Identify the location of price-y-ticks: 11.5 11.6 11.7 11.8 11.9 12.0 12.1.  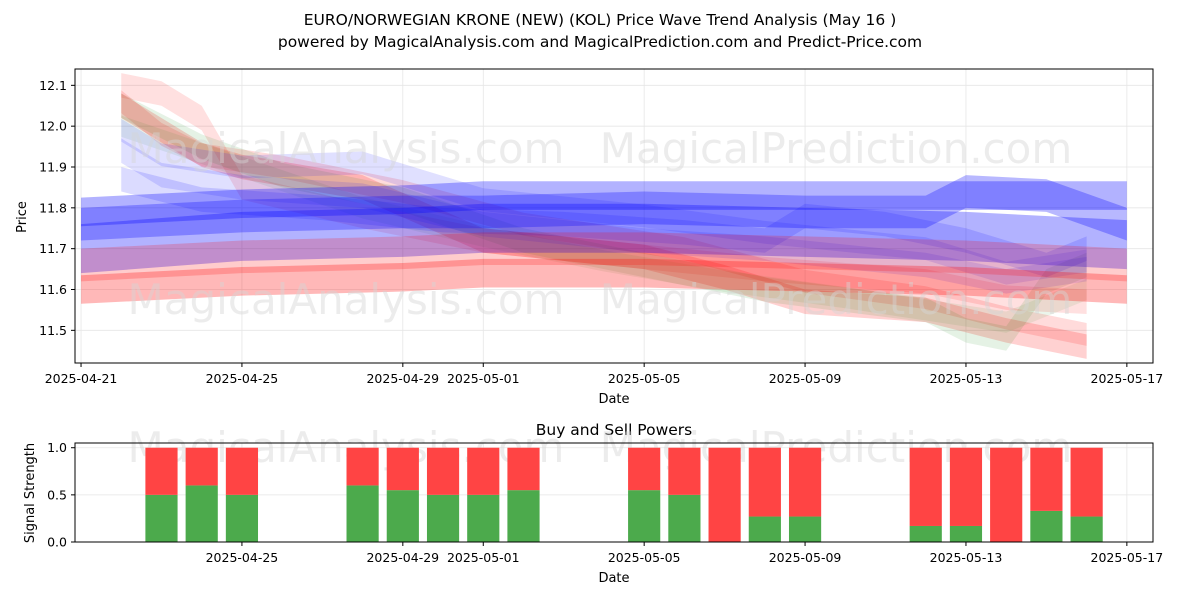
(57, 208).